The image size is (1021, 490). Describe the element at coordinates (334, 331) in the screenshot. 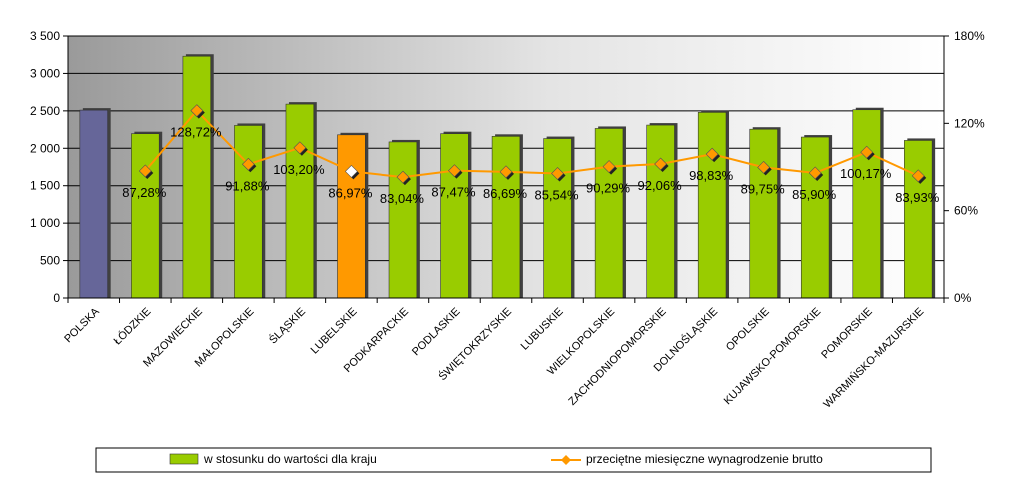

I see `category-label: LUBELSKIE` at that location.